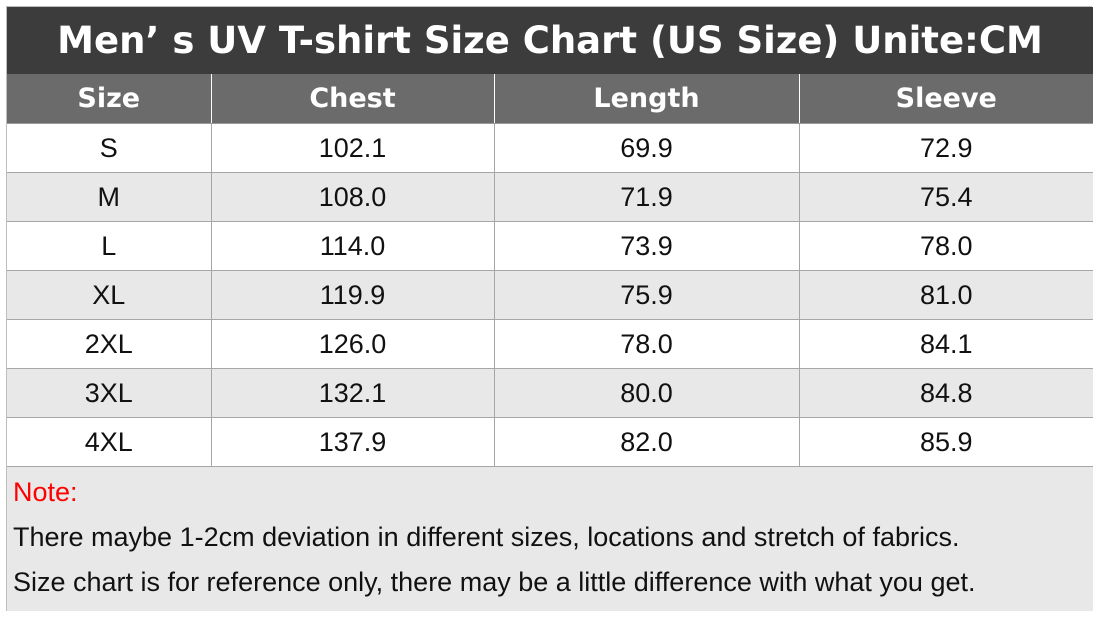  I want to click on size-cell: 4XL, so click(109, 442).